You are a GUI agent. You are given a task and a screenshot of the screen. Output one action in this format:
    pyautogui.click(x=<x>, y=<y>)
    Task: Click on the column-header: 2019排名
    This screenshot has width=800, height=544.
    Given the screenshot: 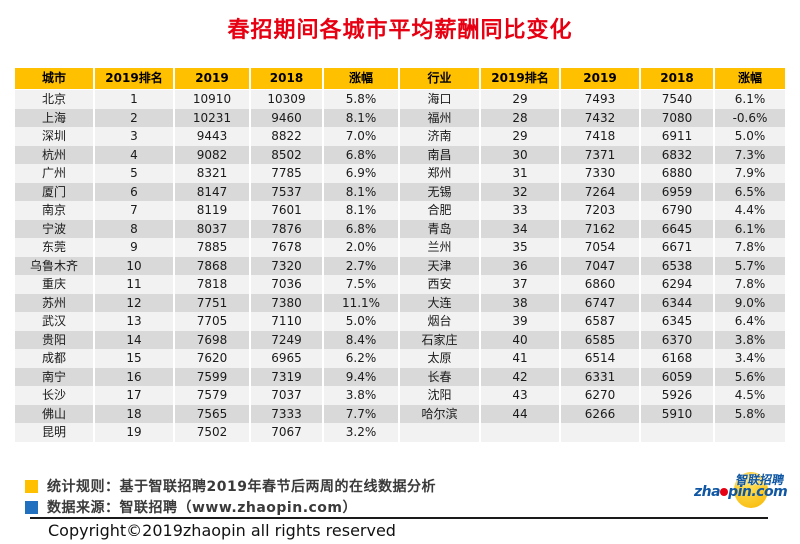 What is the action you would take?
    pyautogui.click(x=520, y=78)
    